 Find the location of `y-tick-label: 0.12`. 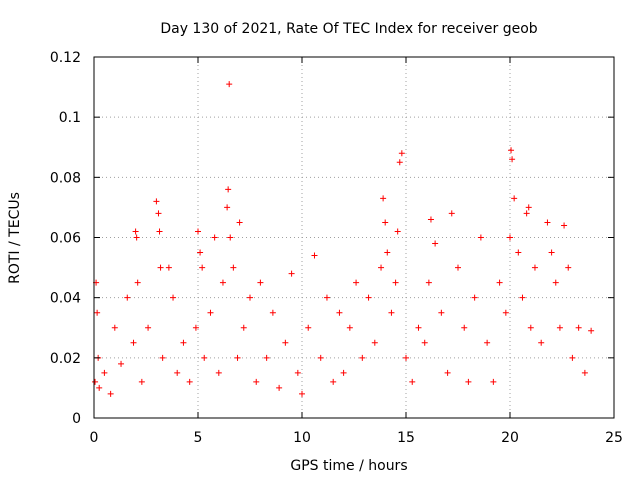

y-tick-label: 0.12 is located at coordinates (65, 58).